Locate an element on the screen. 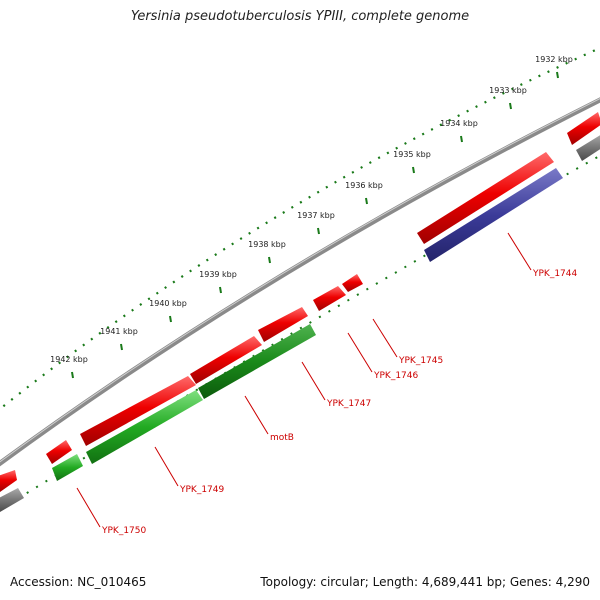 The image size is (600, 600). gene-label: YPK_1745 is located at coordinates (420, 361).